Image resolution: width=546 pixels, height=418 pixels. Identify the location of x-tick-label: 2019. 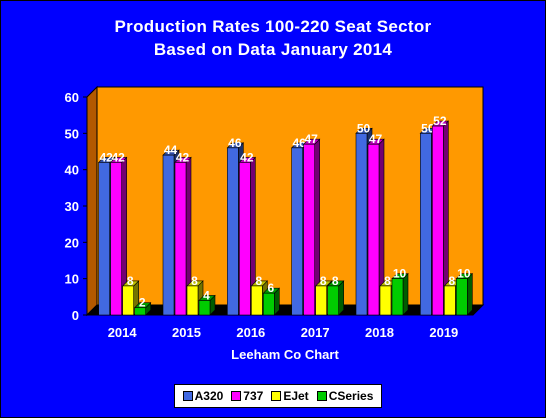
(443, 332).